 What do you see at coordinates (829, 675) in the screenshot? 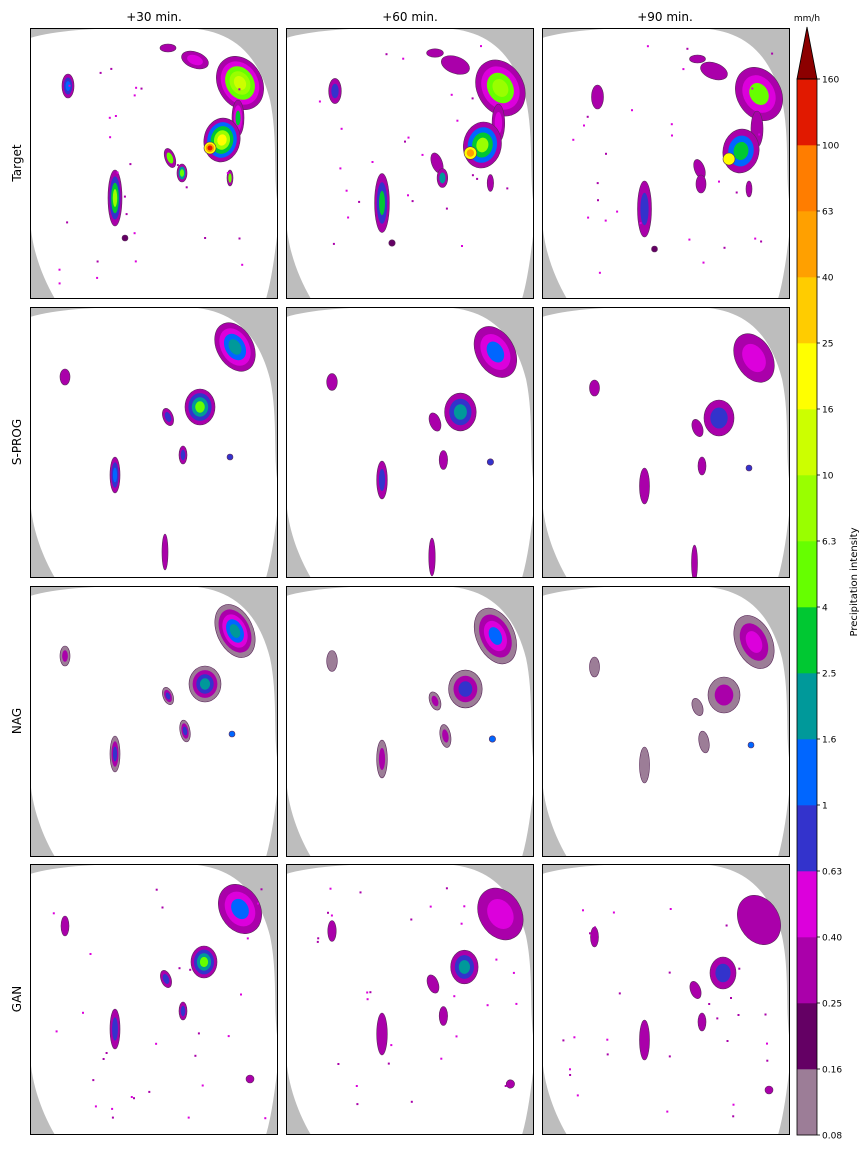
I see `colorbar-tick-label: 2.5` at bounding box center [829, 675].